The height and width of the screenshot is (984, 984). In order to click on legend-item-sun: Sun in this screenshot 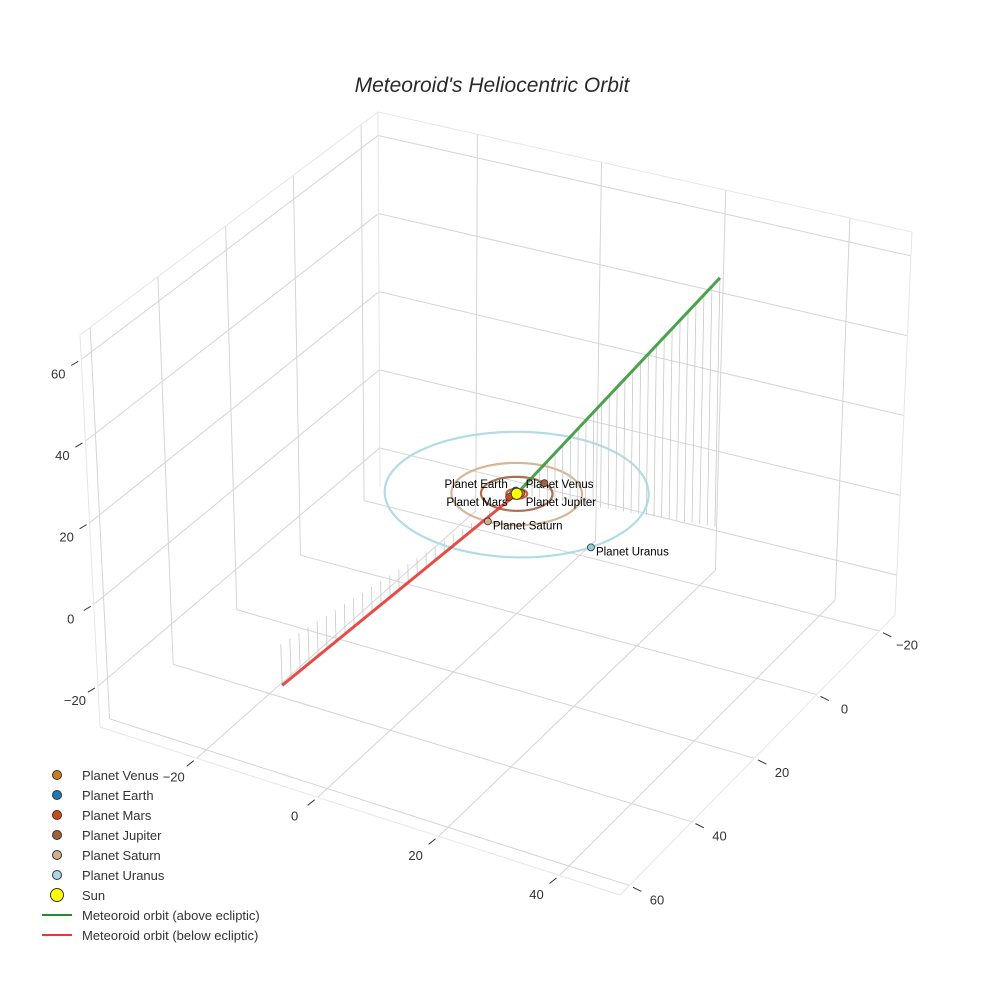, I will do `click(148, 895)`.